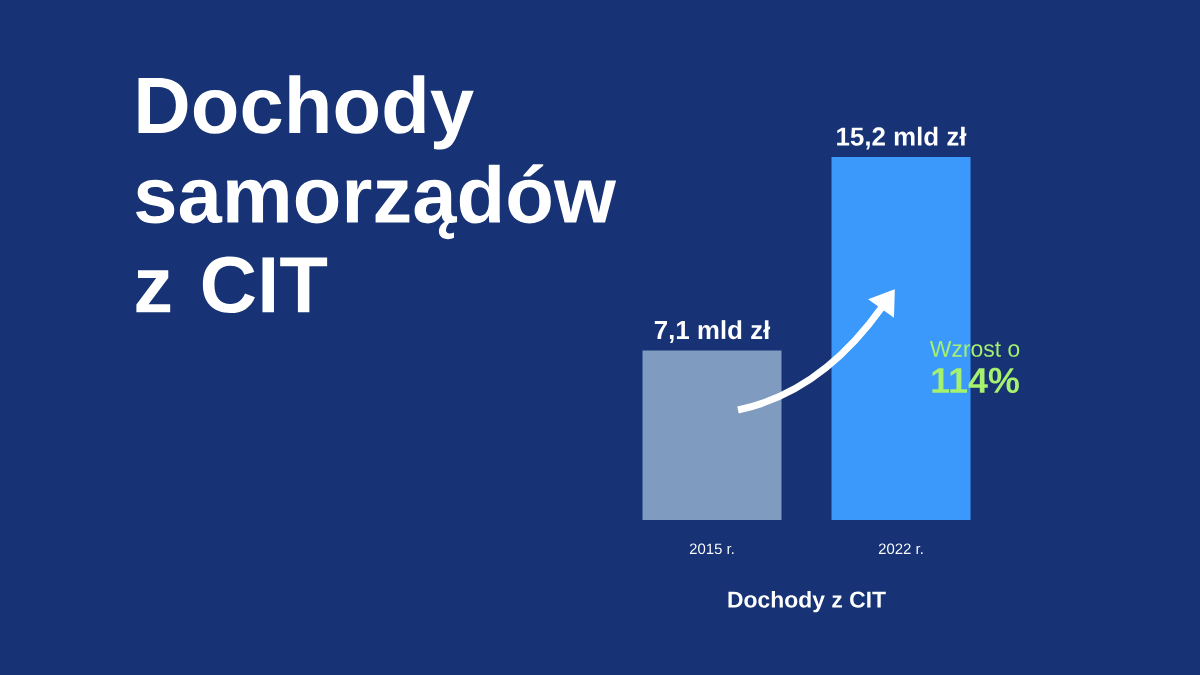 This screenshot has width=1200, height=675. What do you see at coordinates (902, 138) in the screenshot?
I see `data-label: 15,2 mld zł` at bounding box center [902, 138].